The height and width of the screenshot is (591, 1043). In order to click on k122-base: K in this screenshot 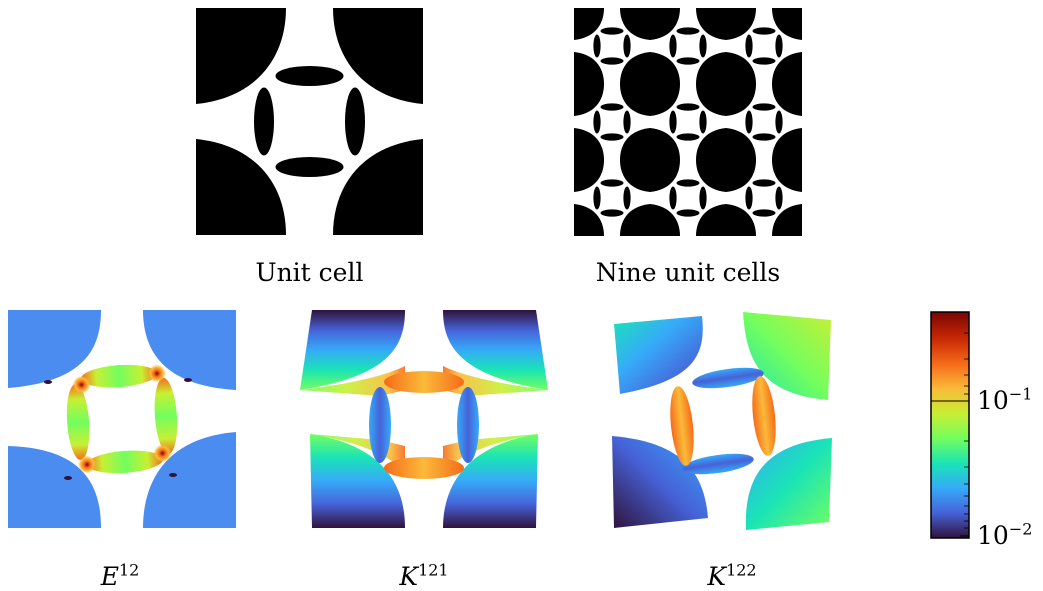, I will do `click(717, 576)`.